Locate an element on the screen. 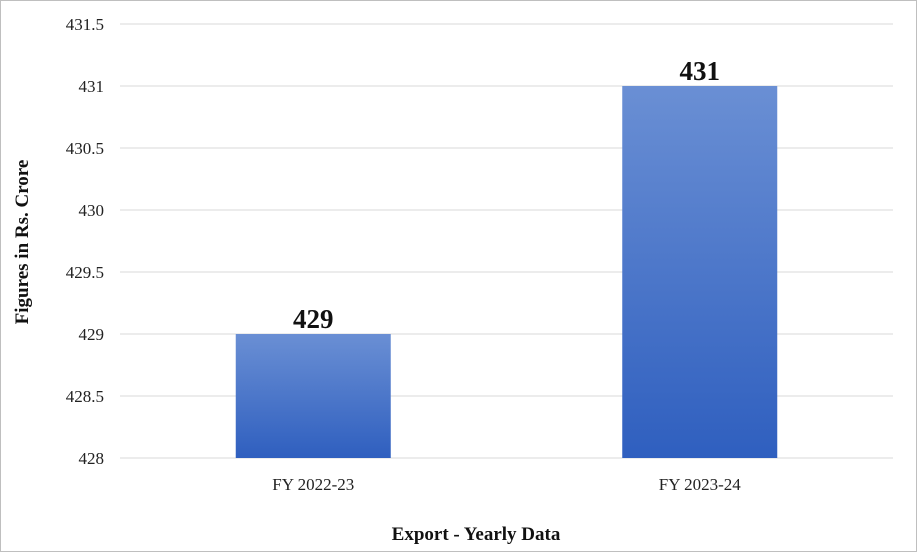 The image size is (917, 552). y-tick-label: 429.5 is located at coordinates (85, 272).